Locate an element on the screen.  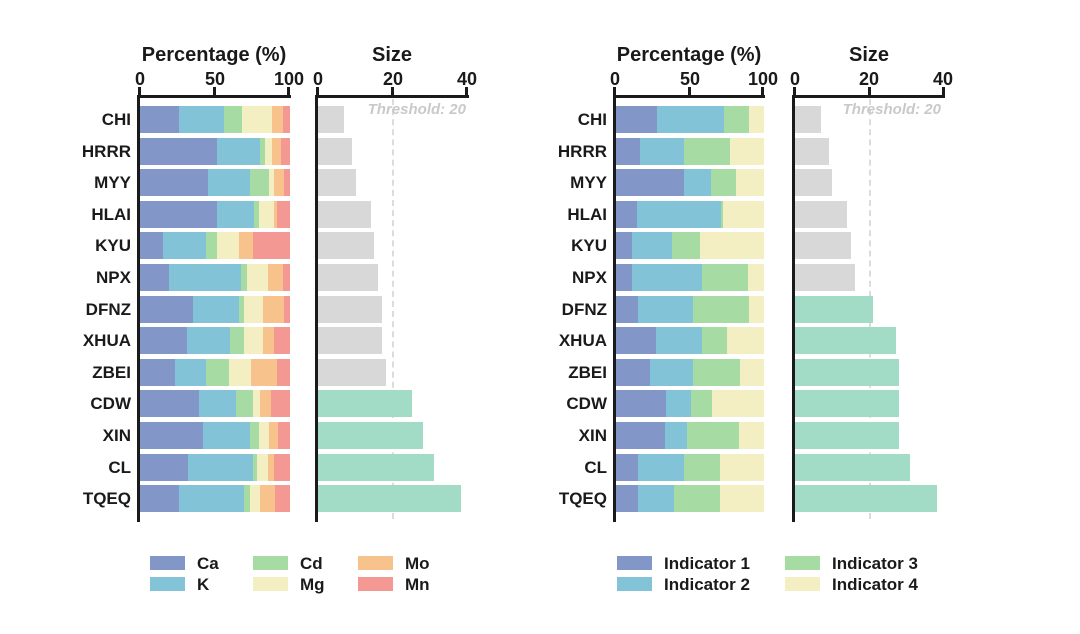
legend-label: Cd is located at coordinates (311, 563).